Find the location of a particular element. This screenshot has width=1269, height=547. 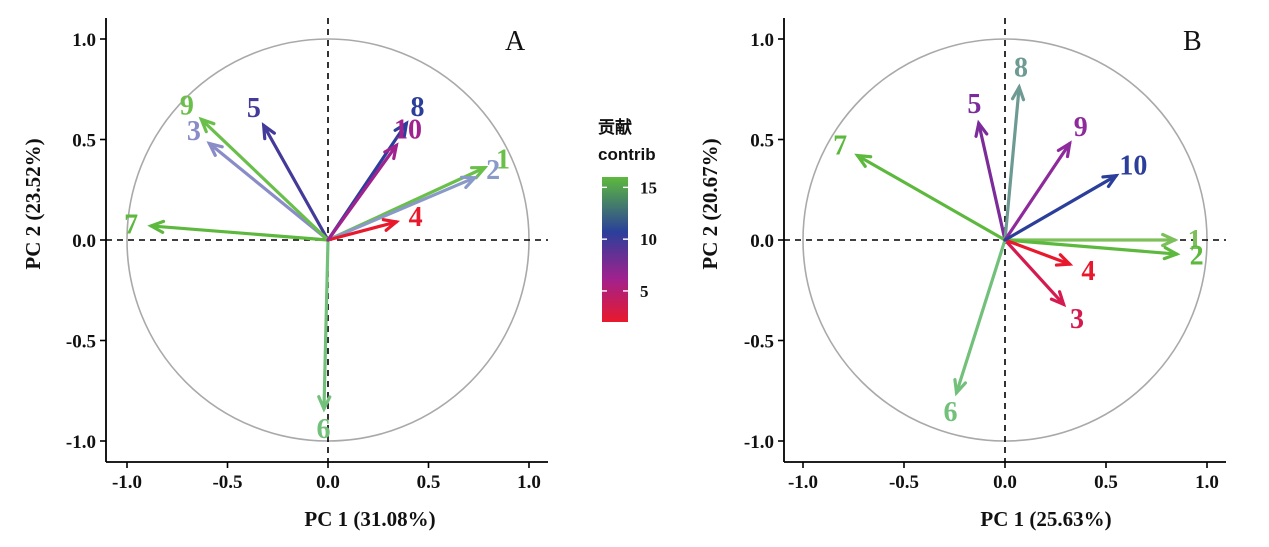

vector-4: 4 is located at coordinates (374, 222).